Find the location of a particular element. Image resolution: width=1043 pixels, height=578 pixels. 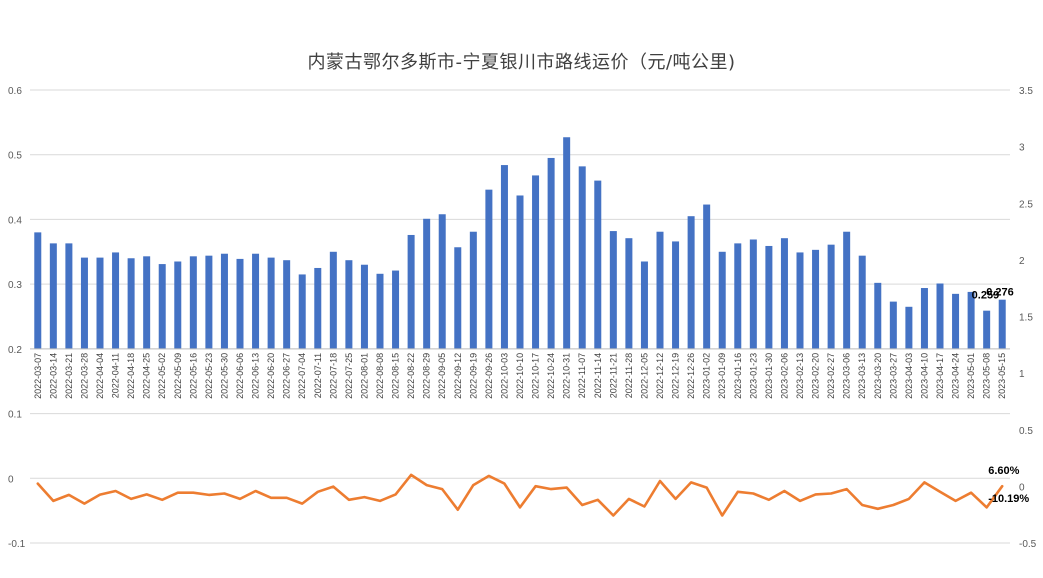

y-right-tick-label: 0.5 is located at coordinates (1026, 431).